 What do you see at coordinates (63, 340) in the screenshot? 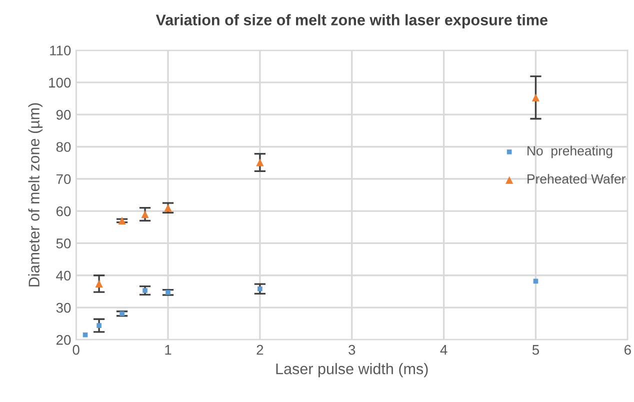
I see `y-tick-label: 20` at bounding box center [63, 340].